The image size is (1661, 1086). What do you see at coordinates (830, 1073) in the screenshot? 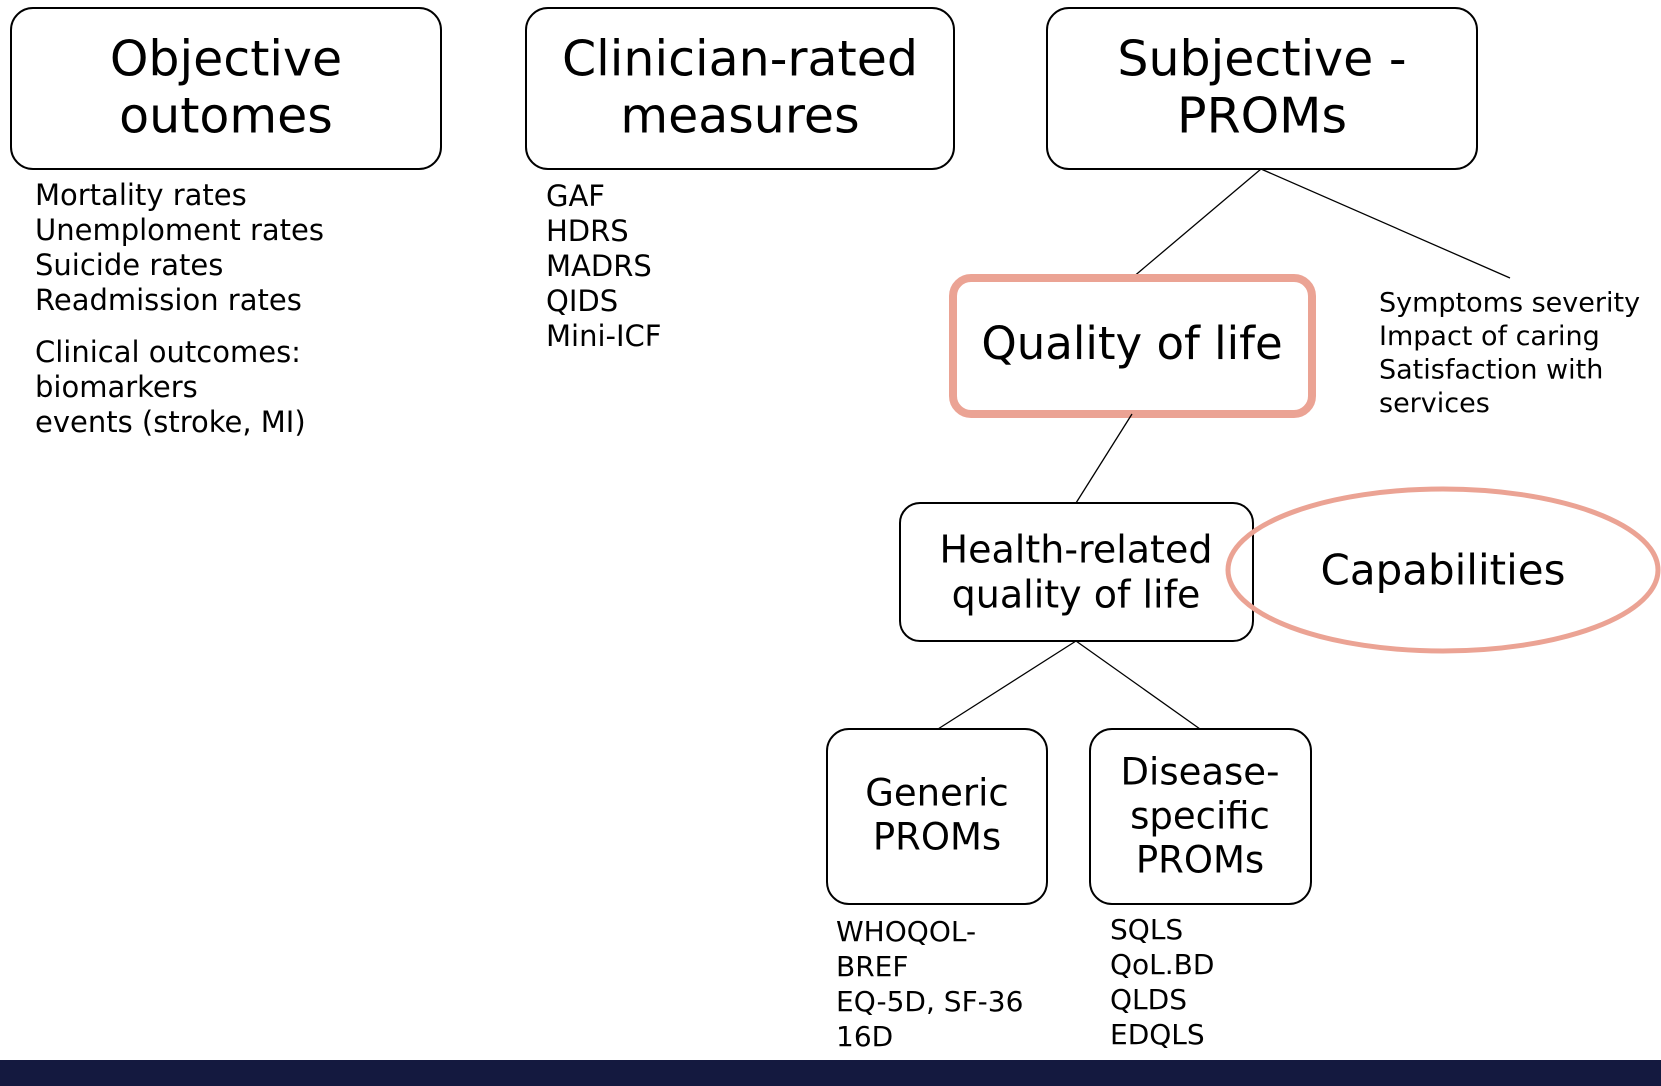
I see `footer-bar` at bounding box center [830, 1073].